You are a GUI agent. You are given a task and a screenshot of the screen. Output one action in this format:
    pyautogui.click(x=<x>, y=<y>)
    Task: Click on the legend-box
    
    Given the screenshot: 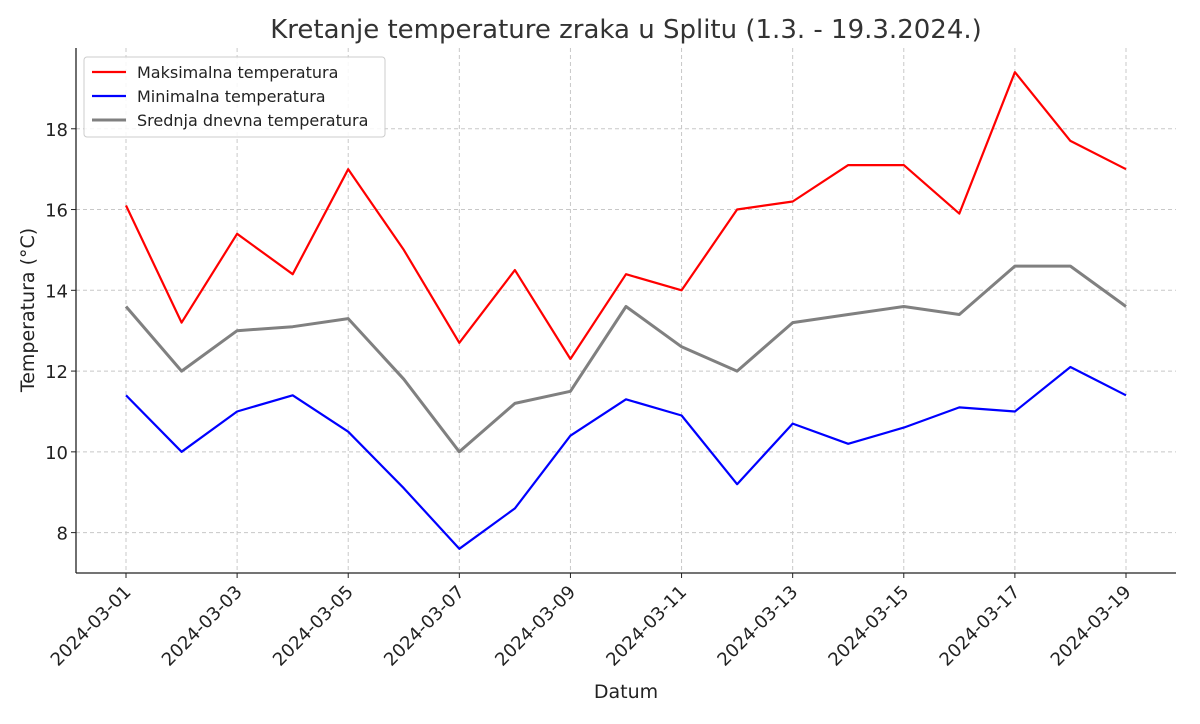 What is the action you would take?
    pyautogui.click(x=234, y=97)
    